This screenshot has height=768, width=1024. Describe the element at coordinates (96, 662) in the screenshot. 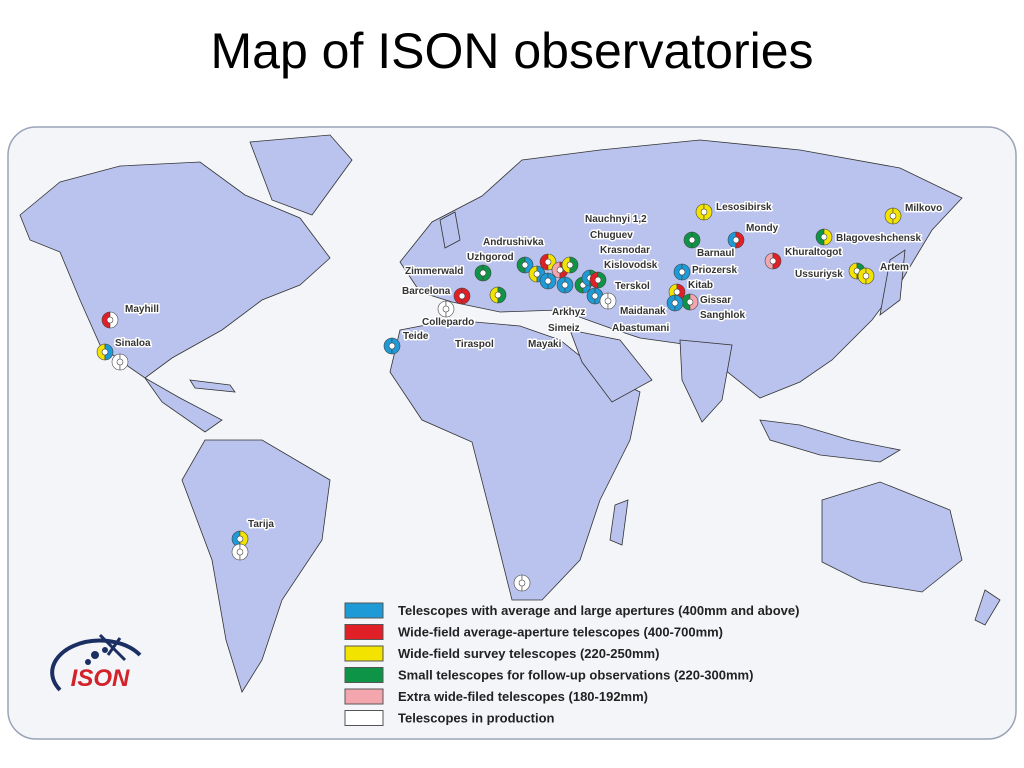

I see `logo: ISON` at that location.